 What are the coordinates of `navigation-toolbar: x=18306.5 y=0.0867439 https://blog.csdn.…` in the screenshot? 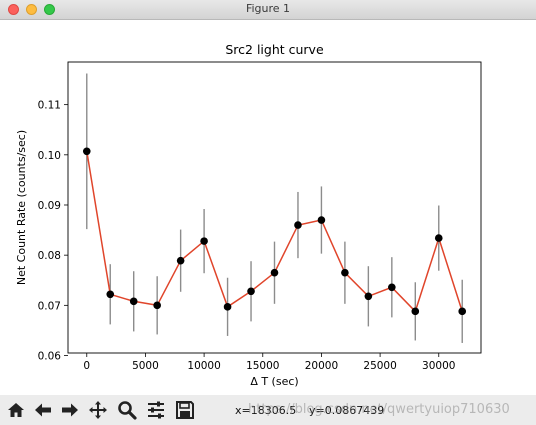 It's located at (268, 410).